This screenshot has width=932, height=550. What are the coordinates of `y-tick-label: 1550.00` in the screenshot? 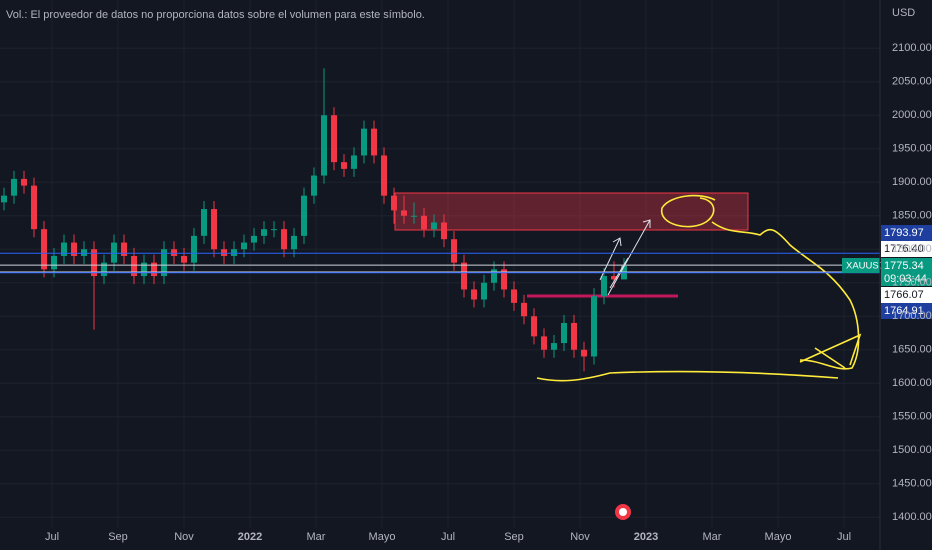 It's located at (912, 417).